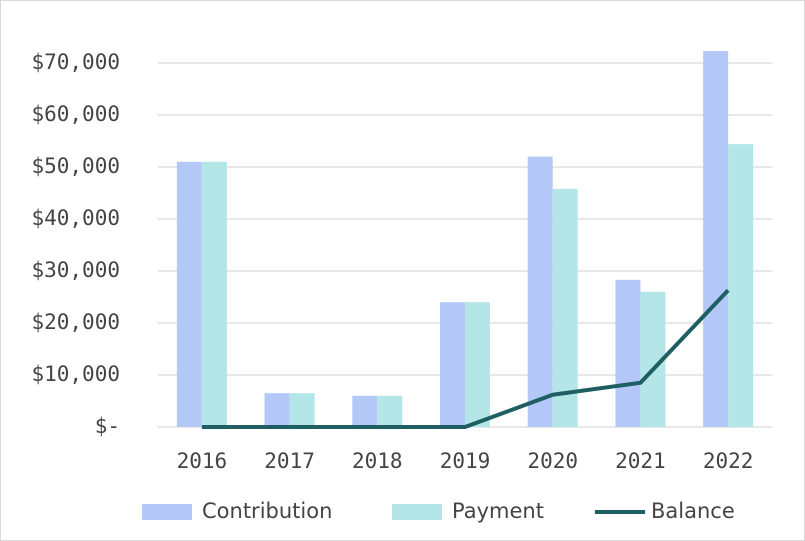 Image resolution: width=805 pixels, height=541 pixels. Describe the element at coordinates (267, 511) in the screenshot. I see `legend-label: Contribution` at that location.